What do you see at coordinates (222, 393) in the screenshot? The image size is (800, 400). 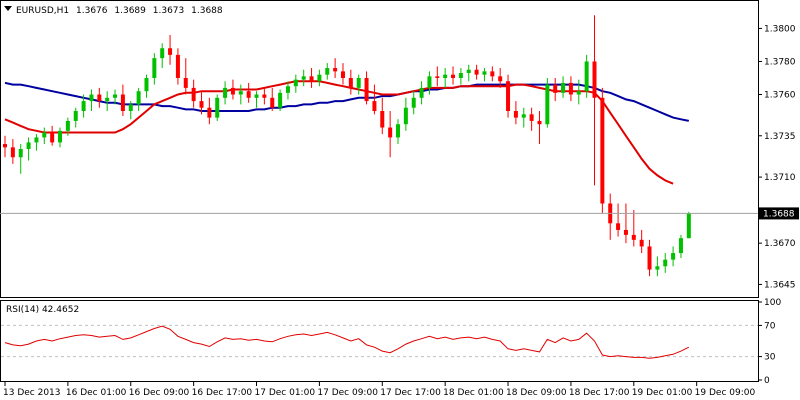 I see `time-tick-label: 16 Dec 17:00` at bounding box center [222, 393].